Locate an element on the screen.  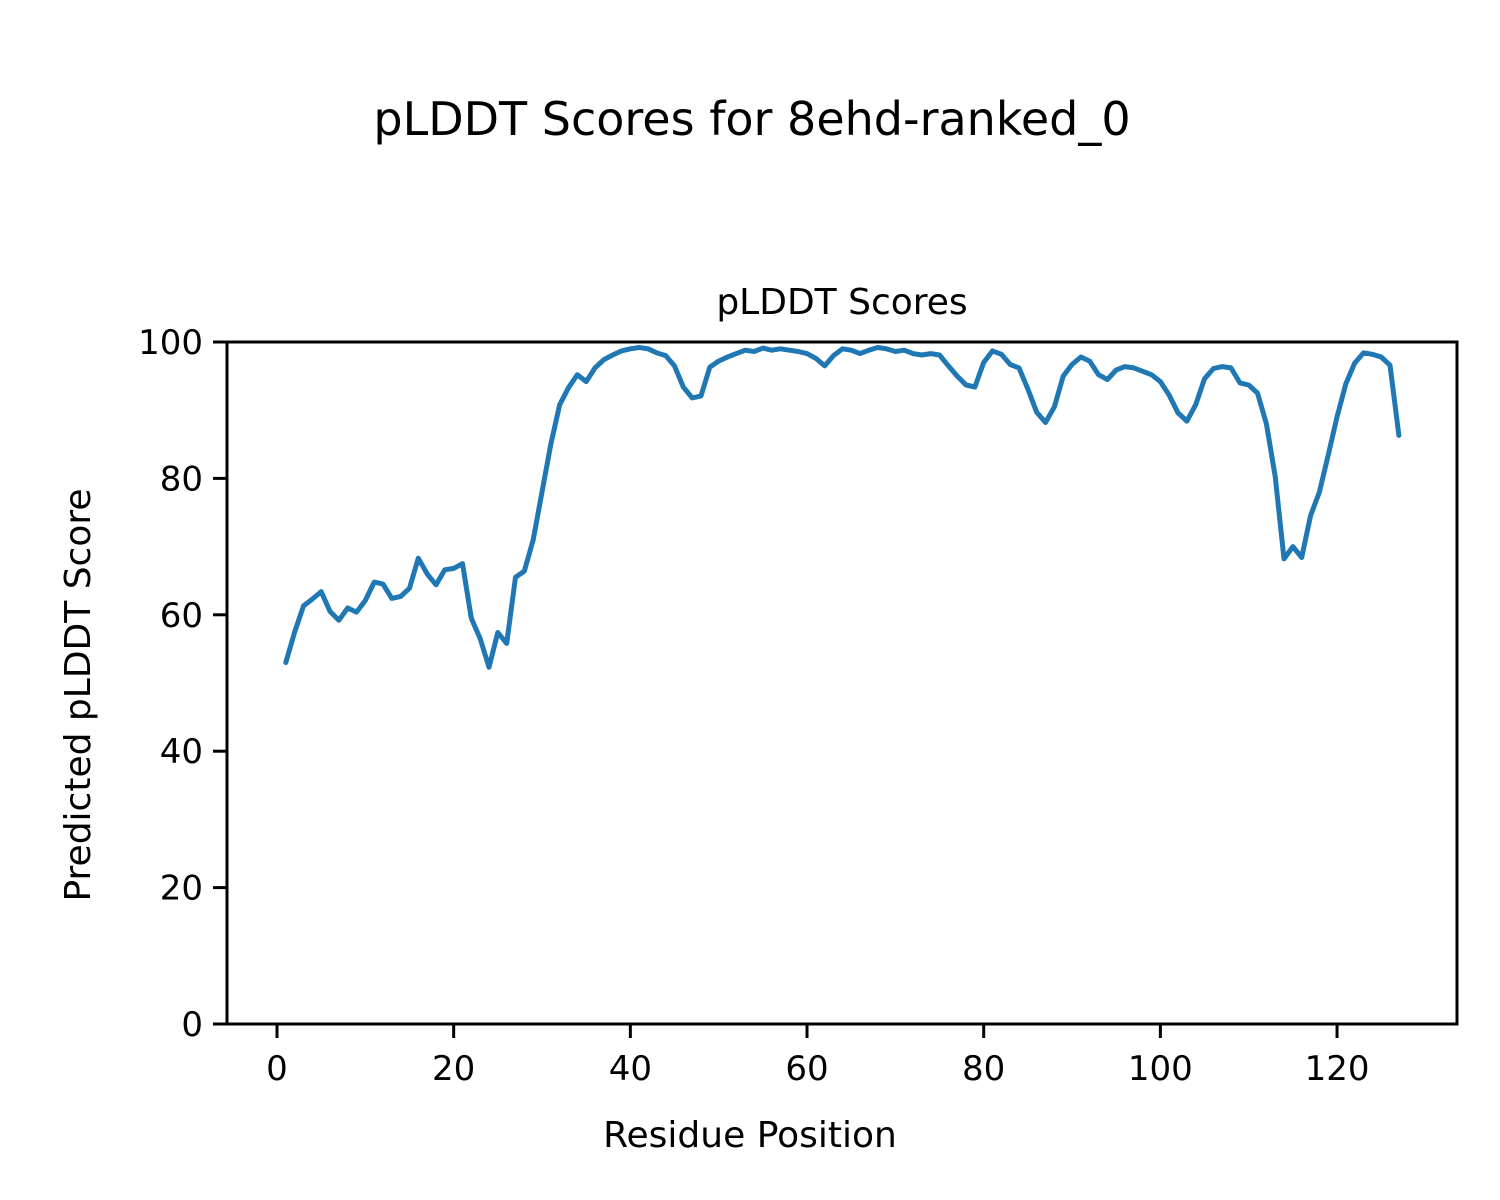
figure-title: pLDDT Scores for 8ehd-ranked_0 is located at coordinates (751, 119).